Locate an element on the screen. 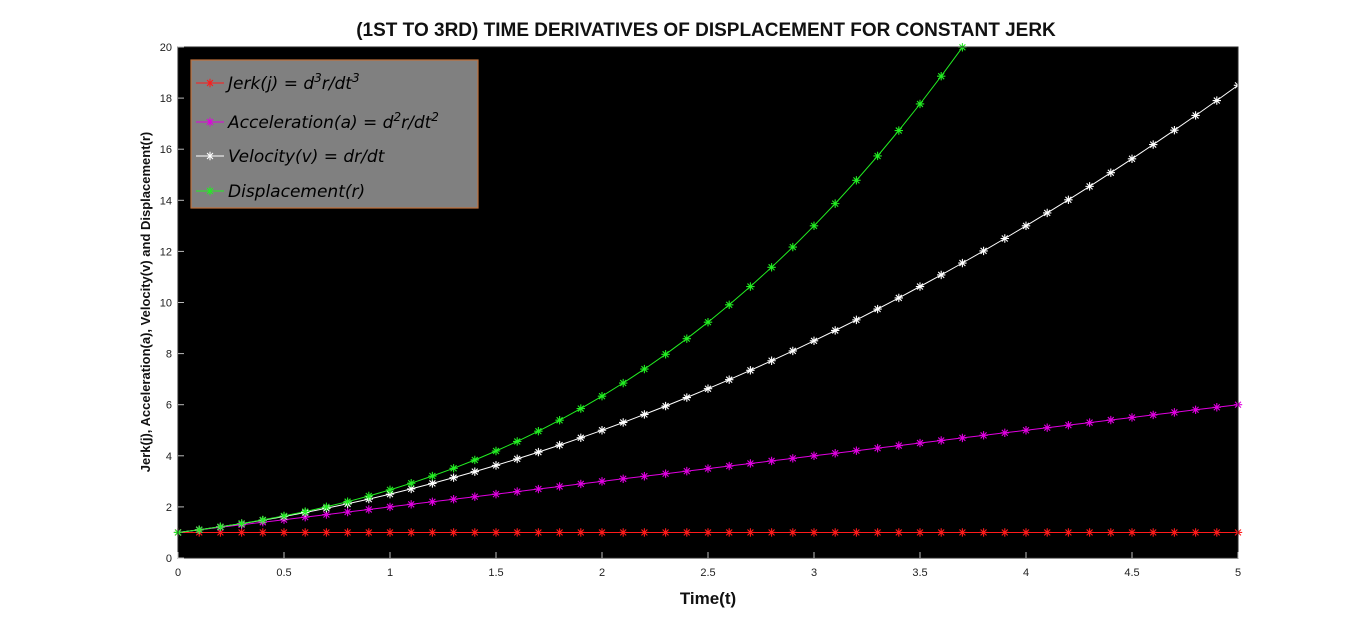  x-tick-label-0: 0 is located at coordinates (178, 573).